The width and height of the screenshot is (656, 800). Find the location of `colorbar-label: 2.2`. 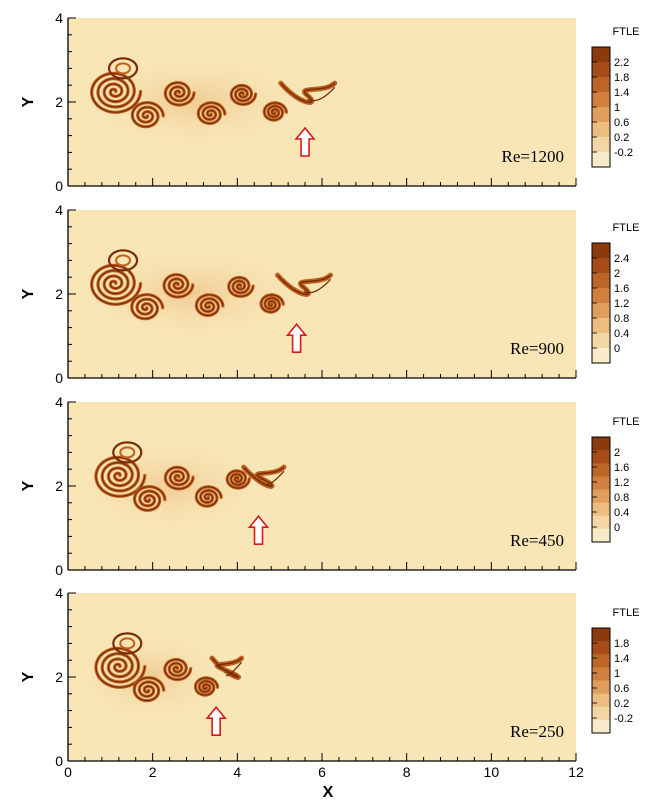

colorbar-label: 2.2 is located at coordinates (621, 63).